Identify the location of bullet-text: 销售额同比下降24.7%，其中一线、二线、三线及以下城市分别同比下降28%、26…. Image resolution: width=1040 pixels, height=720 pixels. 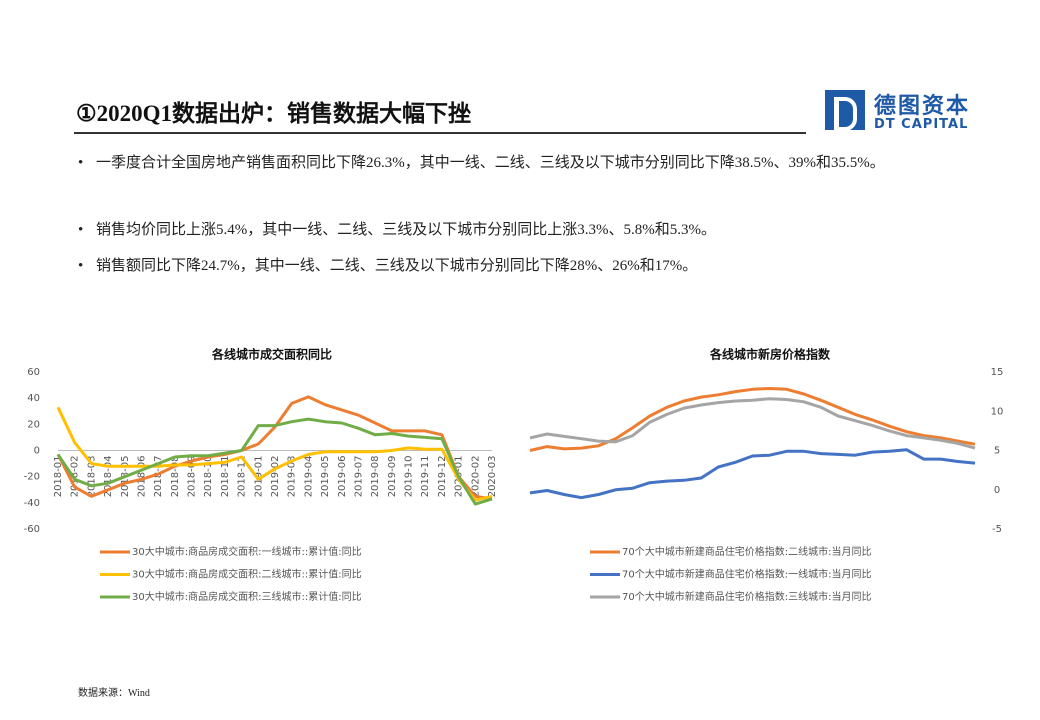
(397, 266).